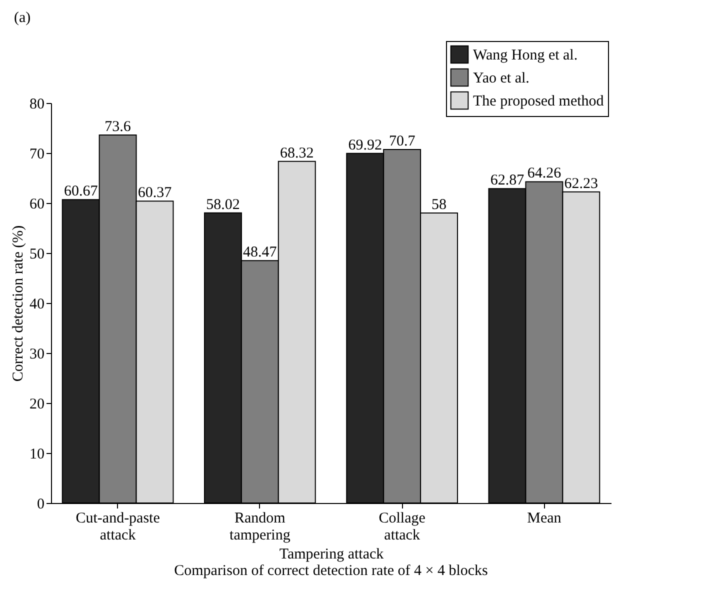  I want to click on y-tick-label: 50, so click(37, 254).